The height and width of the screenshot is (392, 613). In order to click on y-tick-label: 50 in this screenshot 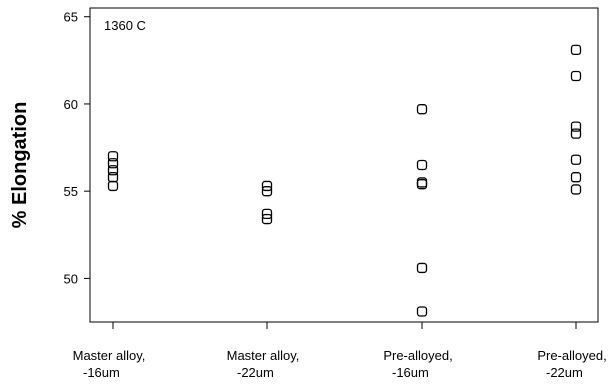, I will do `click(71, 278)`.